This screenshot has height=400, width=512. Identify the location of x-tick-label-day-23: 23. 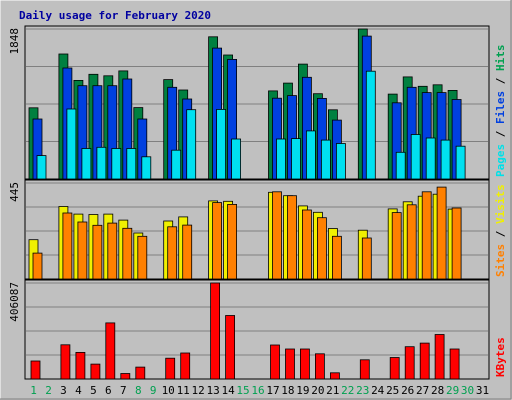
(362, 390).